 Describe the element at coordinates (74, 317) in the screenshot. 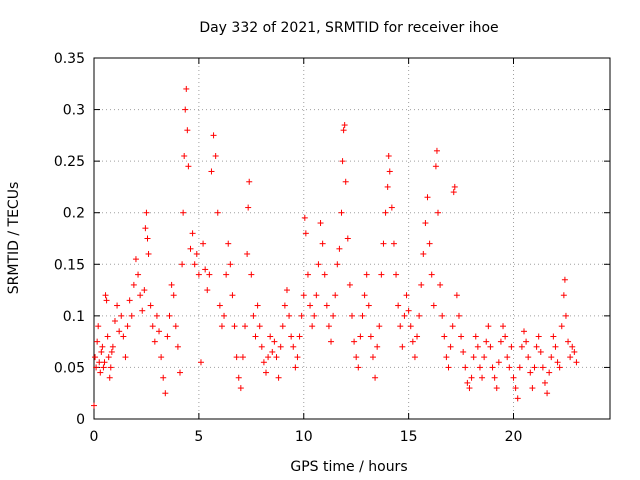

I see `y-tick-label: 0.1` at that location.